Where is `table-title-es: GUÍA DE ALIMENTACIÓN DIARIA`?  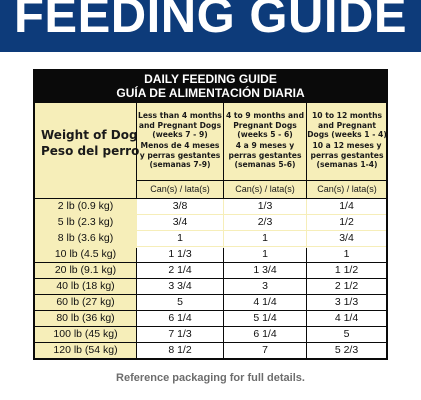 table-title-es: GUÍA DE ALIMENTACIÓN DIARIA is located at coordinates (210, 93).